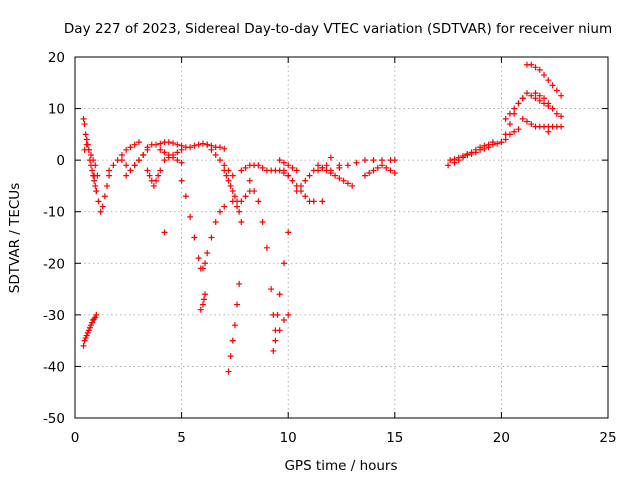 The height and width of the screenshot is (480, 640). I want to click on series-arc-n, so click(362, 165).